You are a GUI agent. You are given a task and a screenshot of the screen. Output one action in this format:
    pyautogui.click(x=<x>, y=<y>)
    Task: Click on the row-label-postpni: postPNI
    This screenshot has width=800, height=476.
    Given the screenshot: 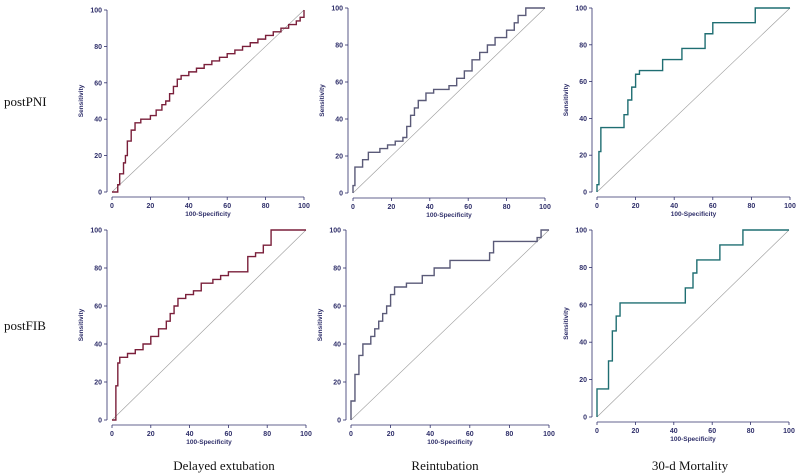 What is the action you would take?
    pyautogui.click(x=25, y=101)
    